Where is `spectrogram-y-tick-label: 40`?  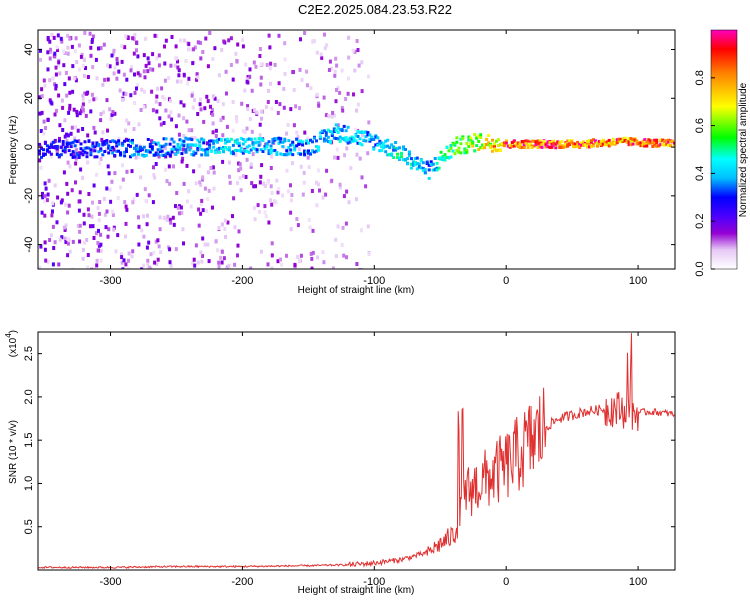 spectrogram-y-tick-label: 40 is located at coordinates (29, 49).